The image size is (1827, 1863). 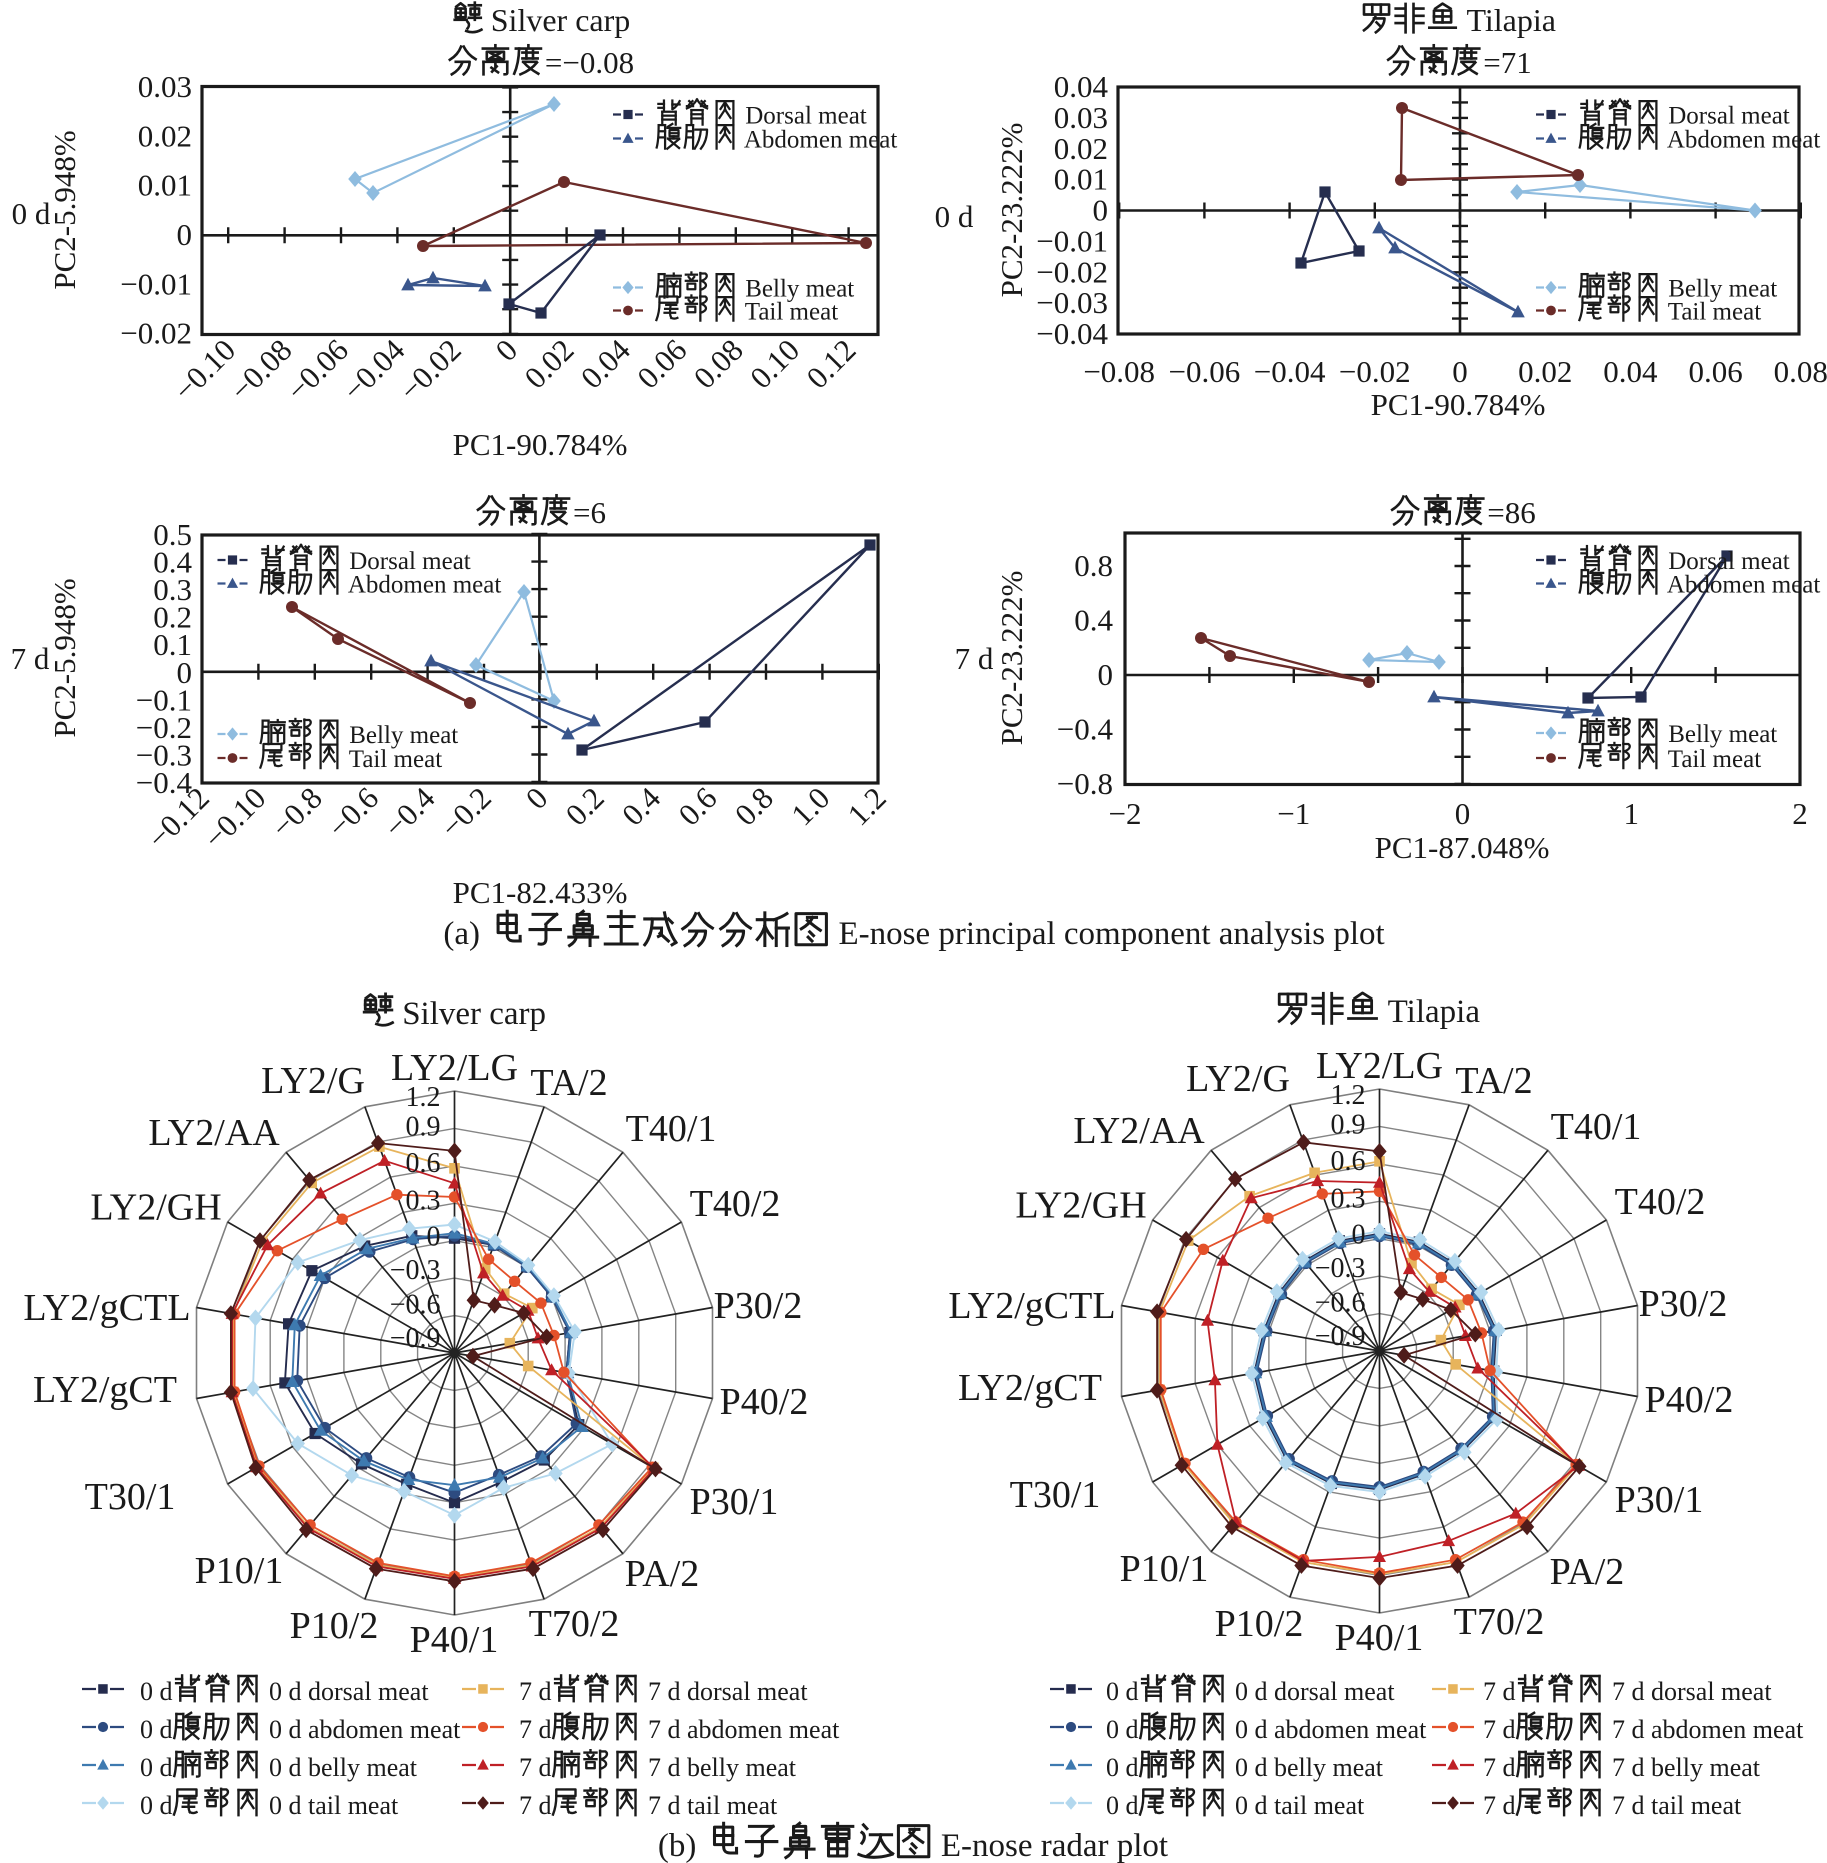 I want to click on svg-text: 0.8, so click(x=1093, y=565).